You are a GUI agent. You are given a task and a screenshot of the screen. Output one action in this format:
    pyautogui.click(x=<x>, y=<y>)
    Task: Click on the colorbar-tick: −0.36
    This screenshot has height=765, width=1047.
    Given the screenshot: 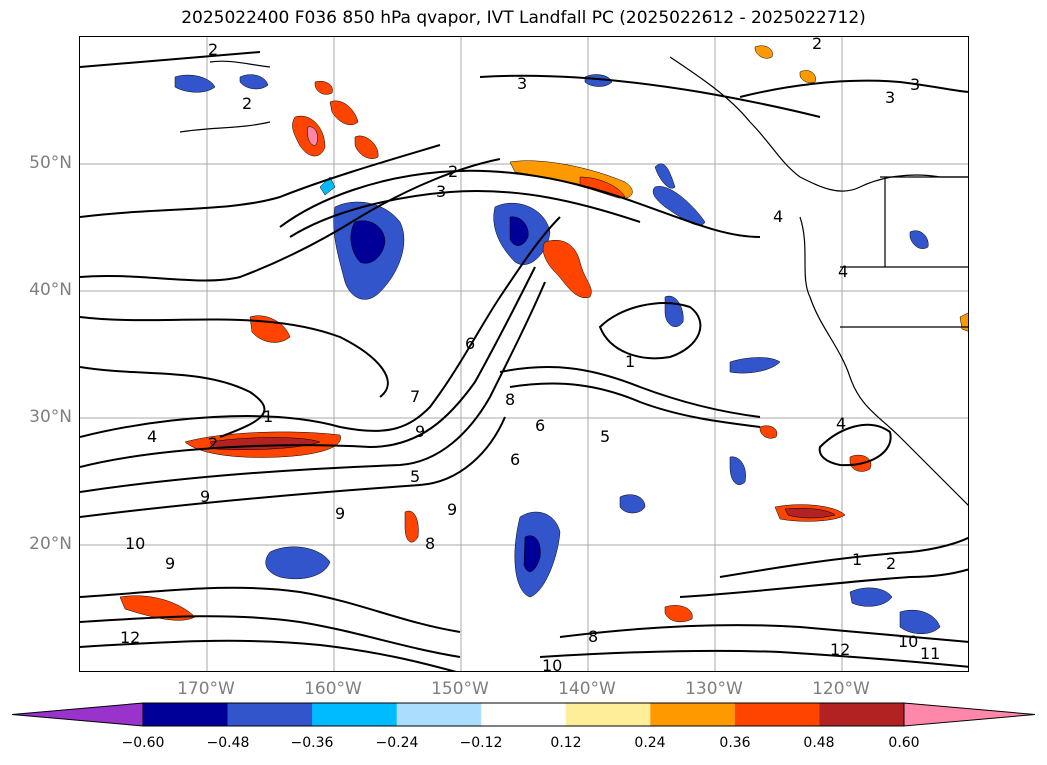 What is the action you would take?
    pyautogui.click(x=312, y=743)
    